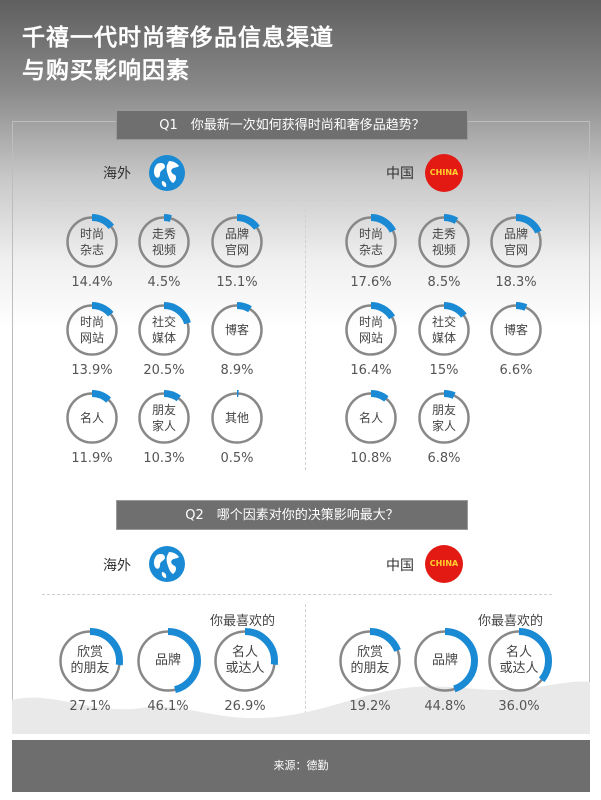  I want to click on channel-percent: 17.6%, so click(371, 282).